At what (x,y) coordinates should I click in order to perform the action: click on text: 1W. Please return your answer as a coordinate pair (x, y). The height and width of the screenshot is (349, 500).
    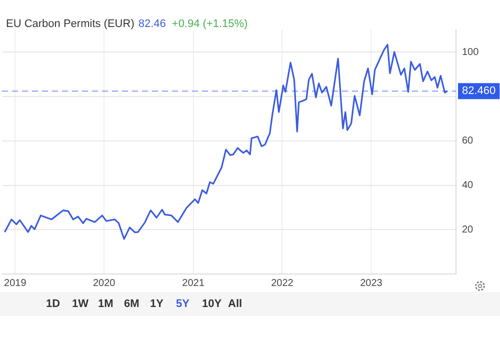
    Looking at the image, I should click on (80, 304).